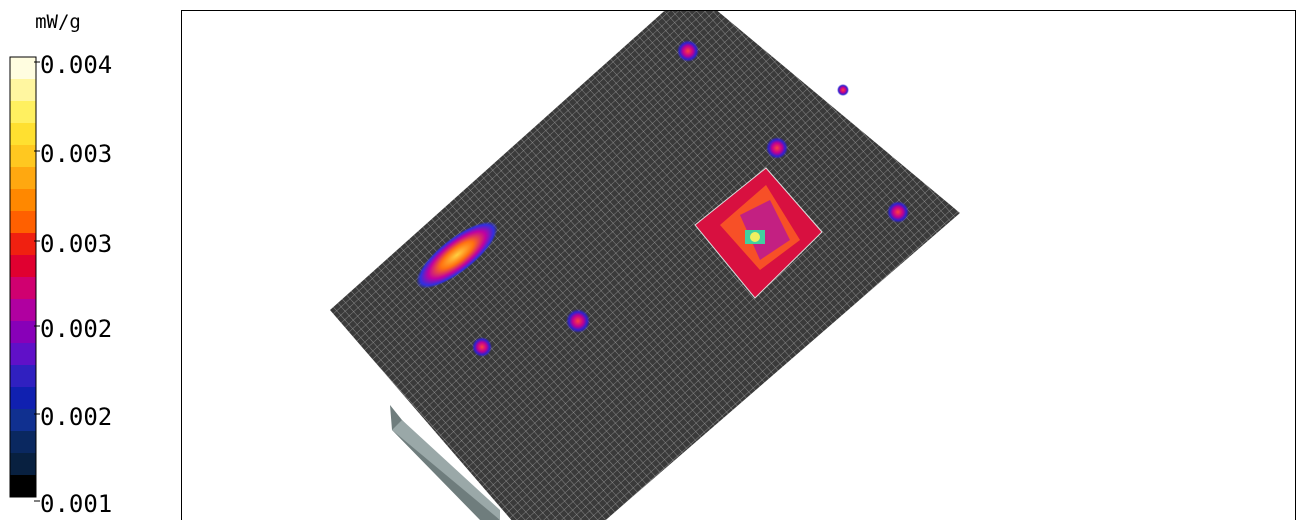  Describe the element at coordinates (755, 237) in the screenshot. I see `zoom-peak` at that location.